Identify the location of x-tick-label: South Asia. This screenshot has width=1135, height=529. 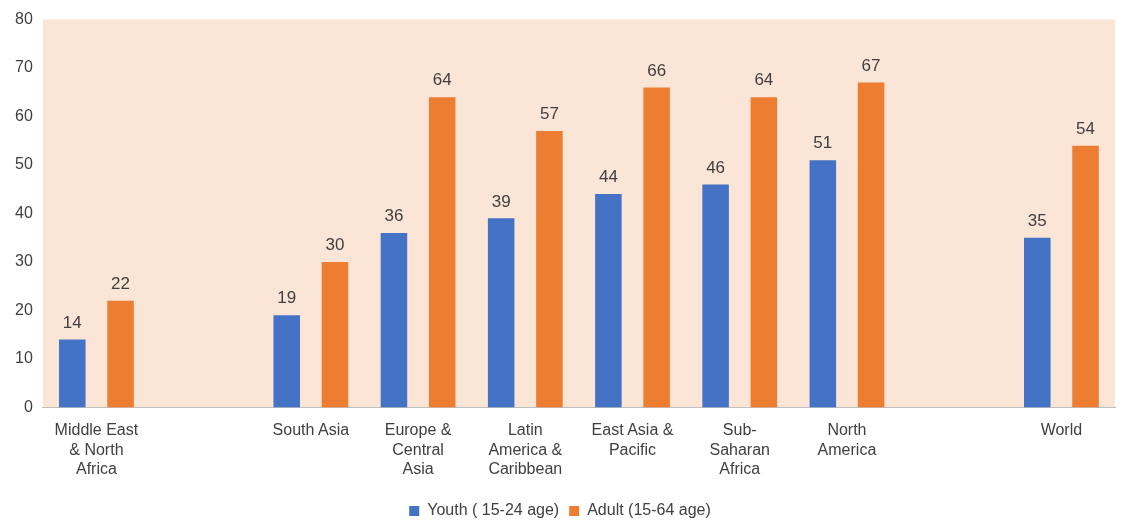
(311, 430).